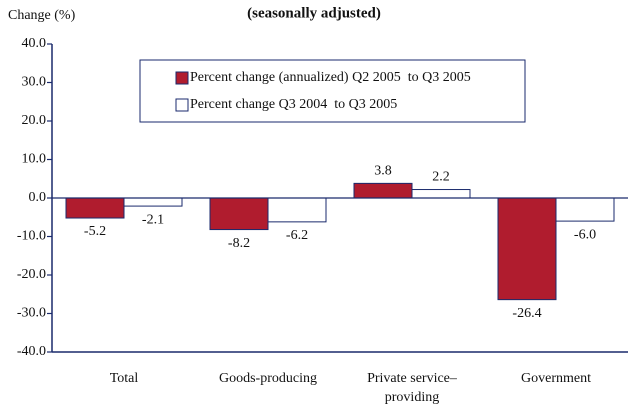  What do you see at coordinates (383, 171) in the screenshot?
I see `data-label: 3.8` at bounding box center [383, 171].